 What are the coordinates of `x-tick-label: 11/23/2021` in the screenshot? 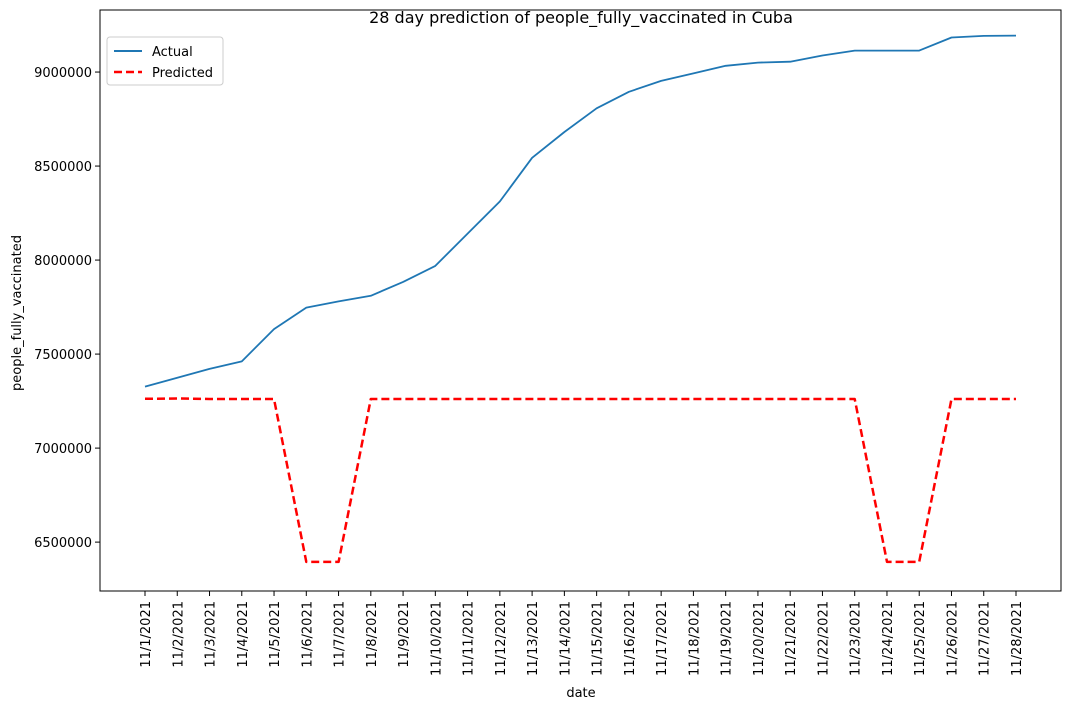 It's located at (856, 638).